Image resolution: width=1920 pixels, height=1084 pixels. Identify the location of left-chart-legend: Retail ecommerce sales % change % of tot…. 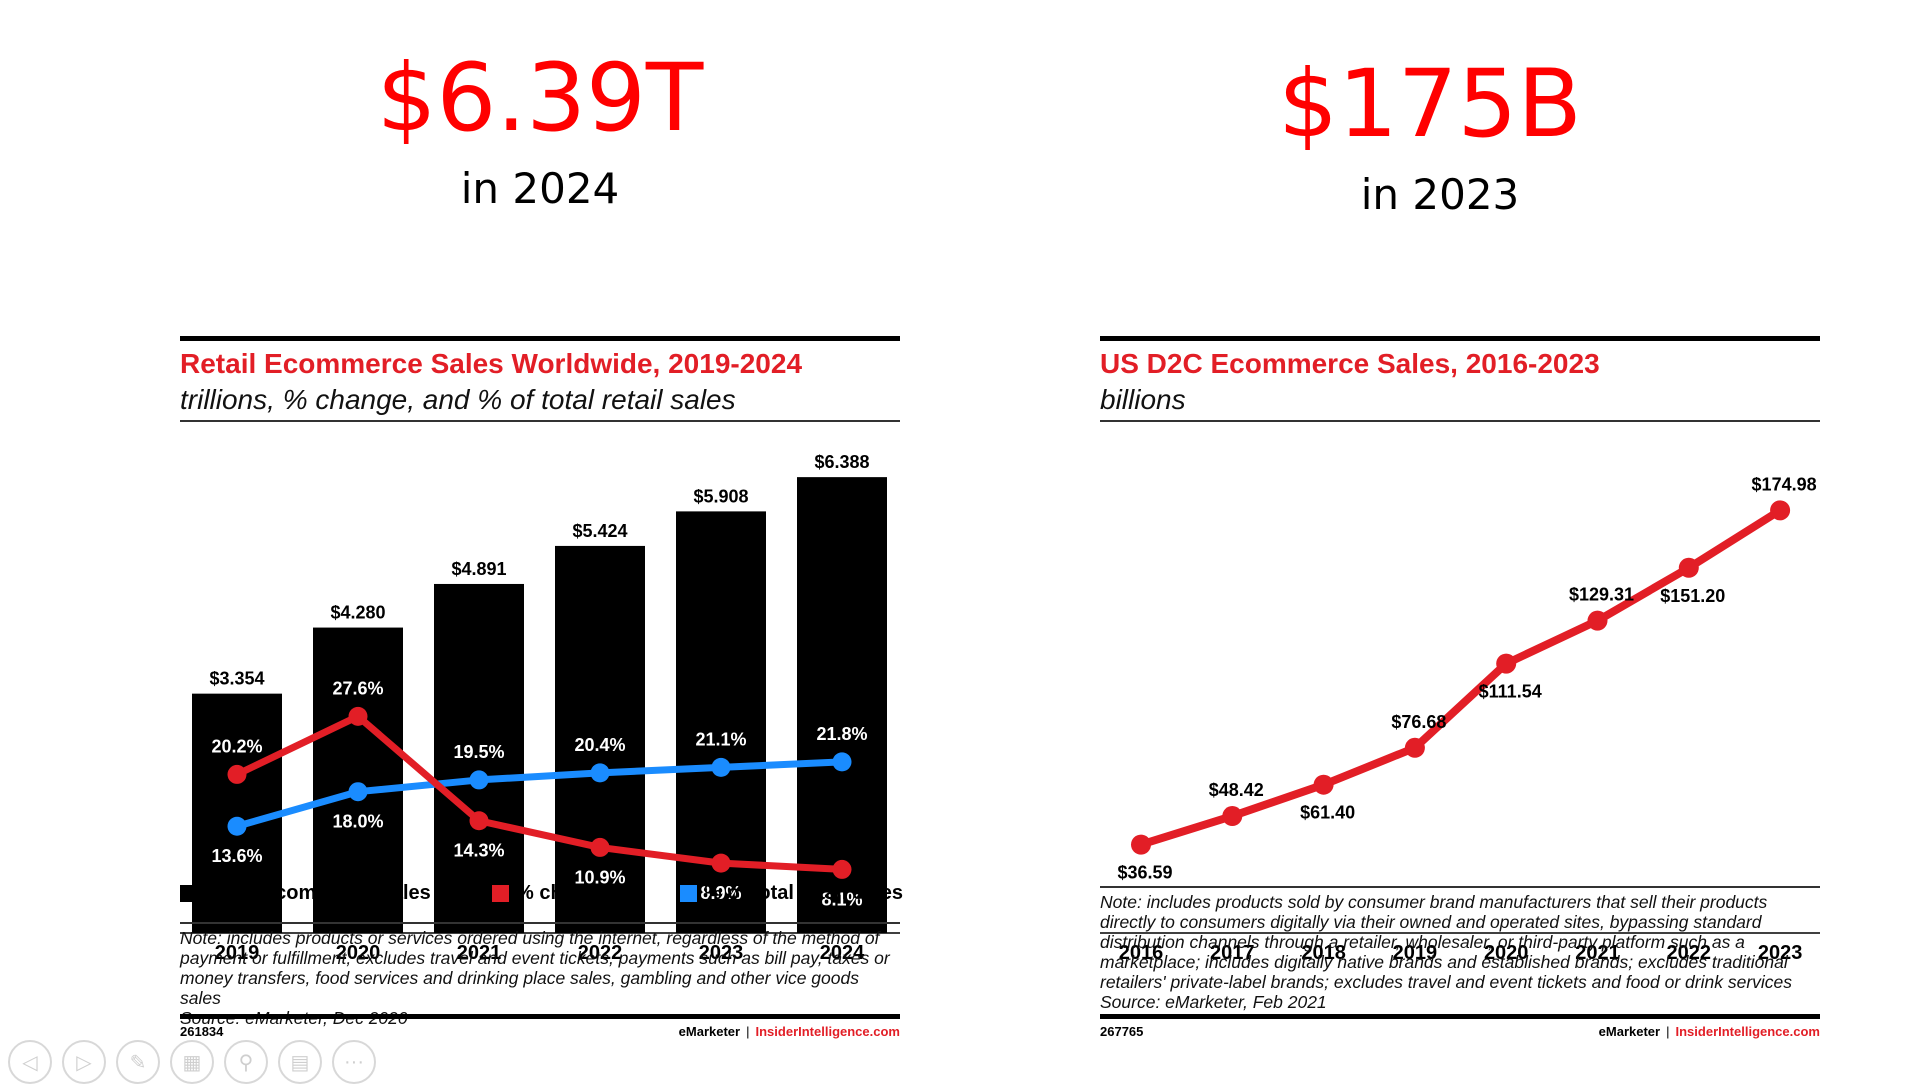
(541, 897).